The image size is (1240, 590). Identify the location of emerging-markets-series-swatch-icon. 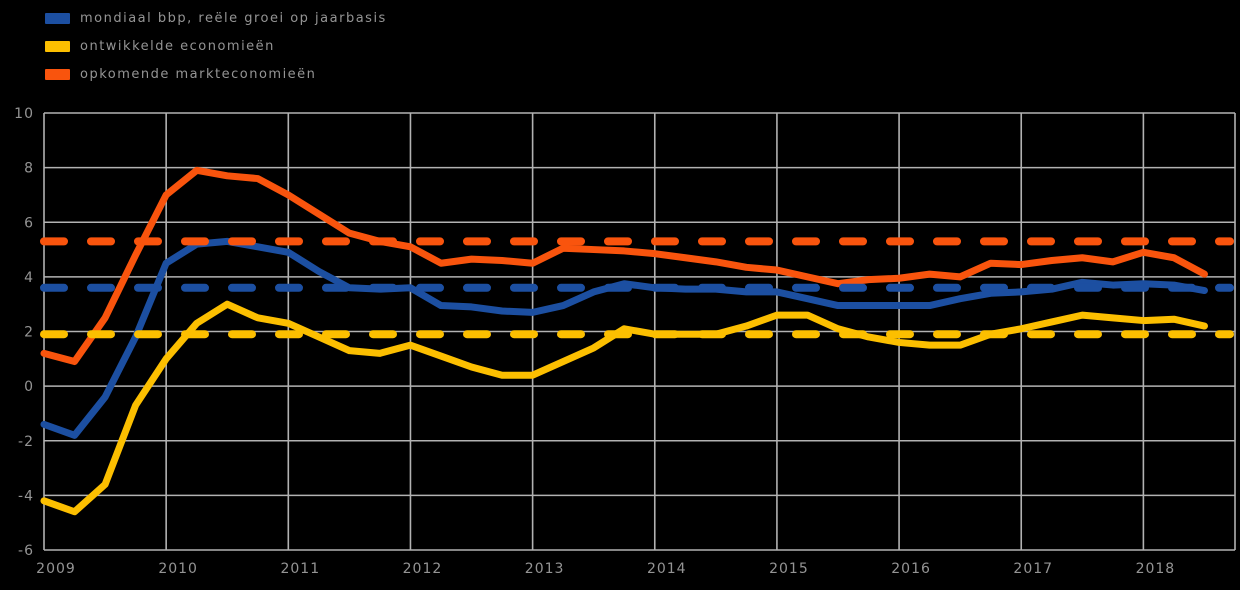
(57, 74).